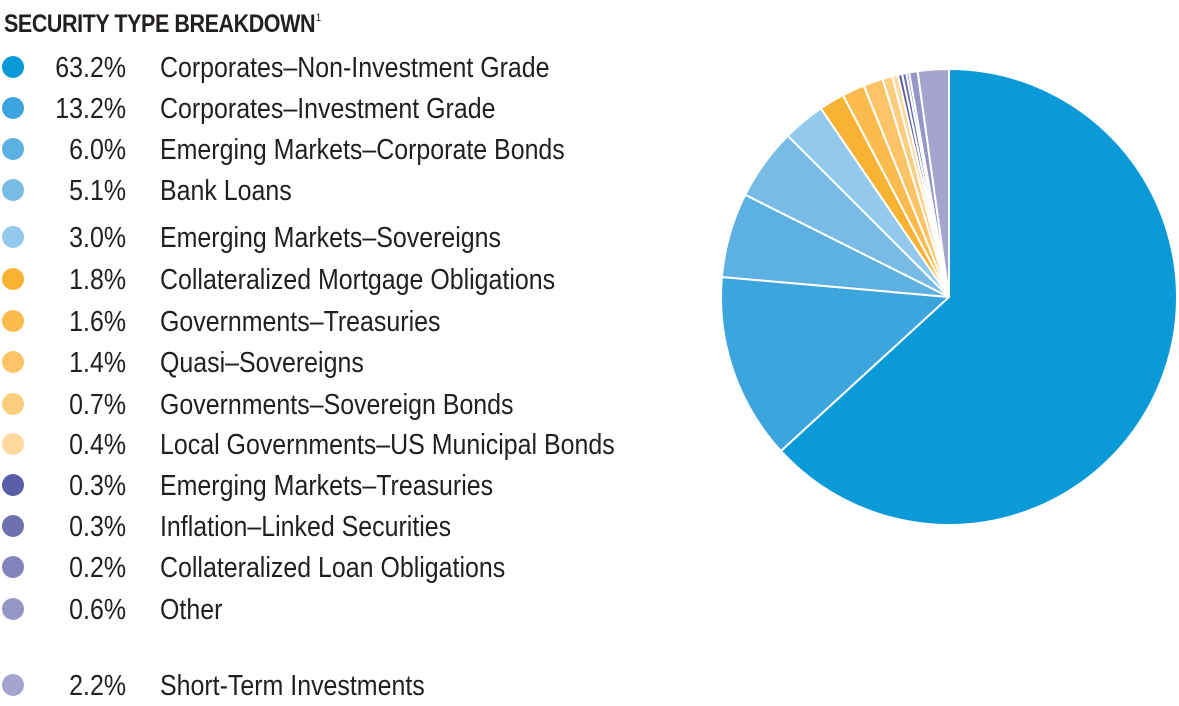 The width and height of the screenshot is (1179, 706). I want to click on legend-label: Corporates–Investment Grade, so click(328, 109).